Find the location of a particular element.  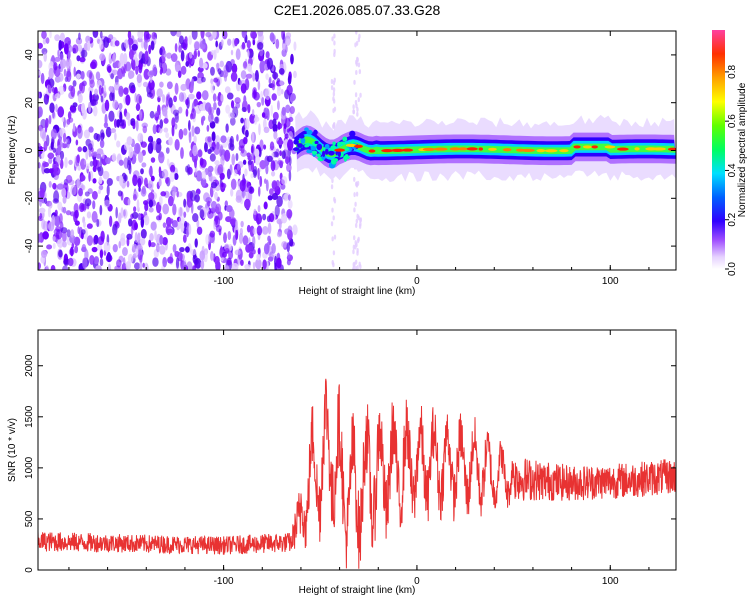

snr-ylabel: SNR (10 * v/v) is located at coordinates (12, 450).